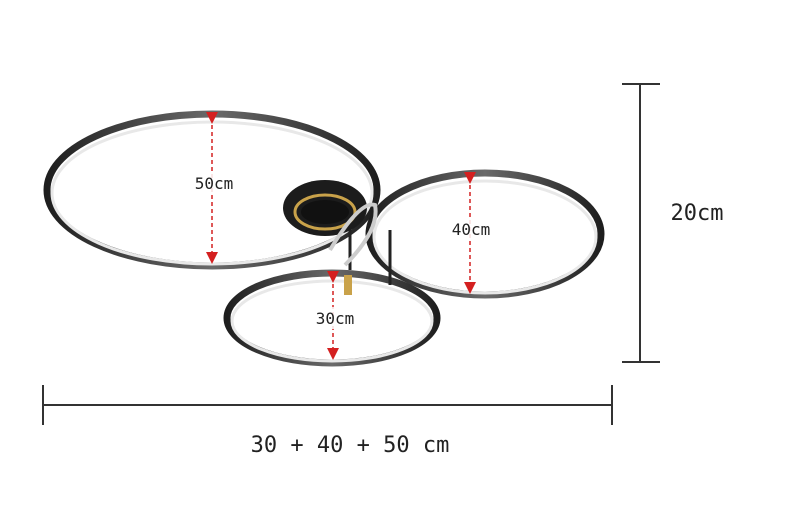  What do you see at coordinates (214, 183) in the screenshot?
I see `large-ring-label: 50cm` at bounding box center [214, 183].